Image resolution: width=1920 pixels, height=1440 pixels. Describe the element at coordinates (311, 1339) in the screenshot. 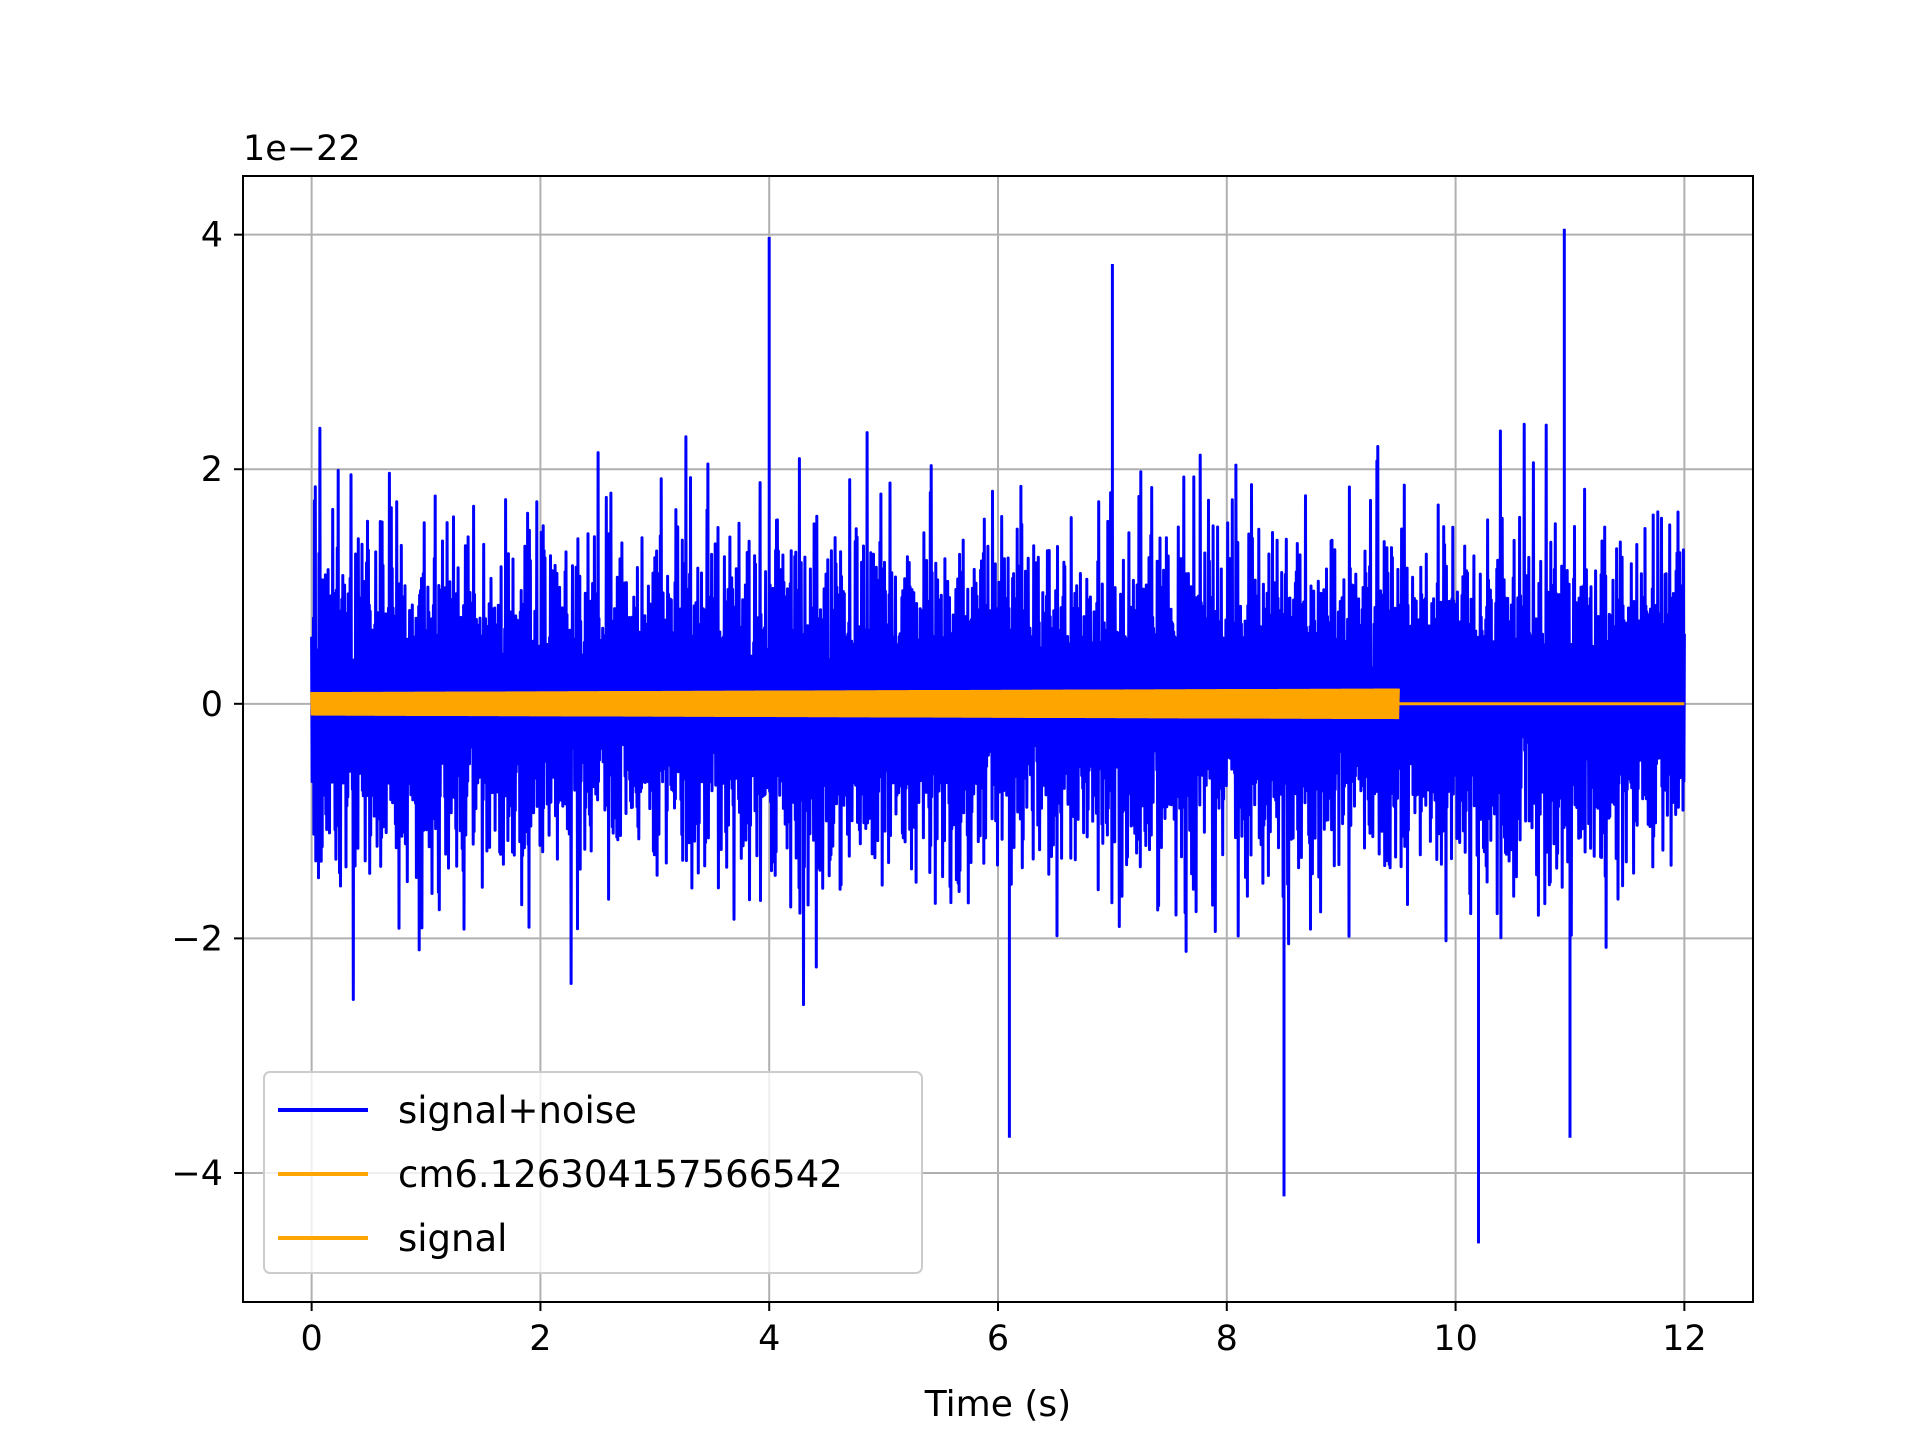

I see `x-tick-label: 0` at that location.